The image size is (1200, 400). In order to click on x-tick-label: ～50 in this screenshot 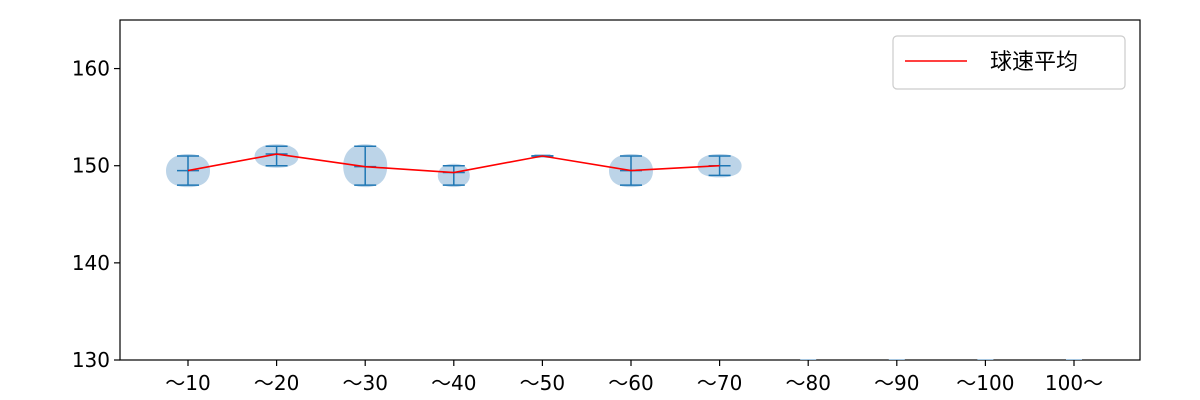, I will do `click(542, 383)`.